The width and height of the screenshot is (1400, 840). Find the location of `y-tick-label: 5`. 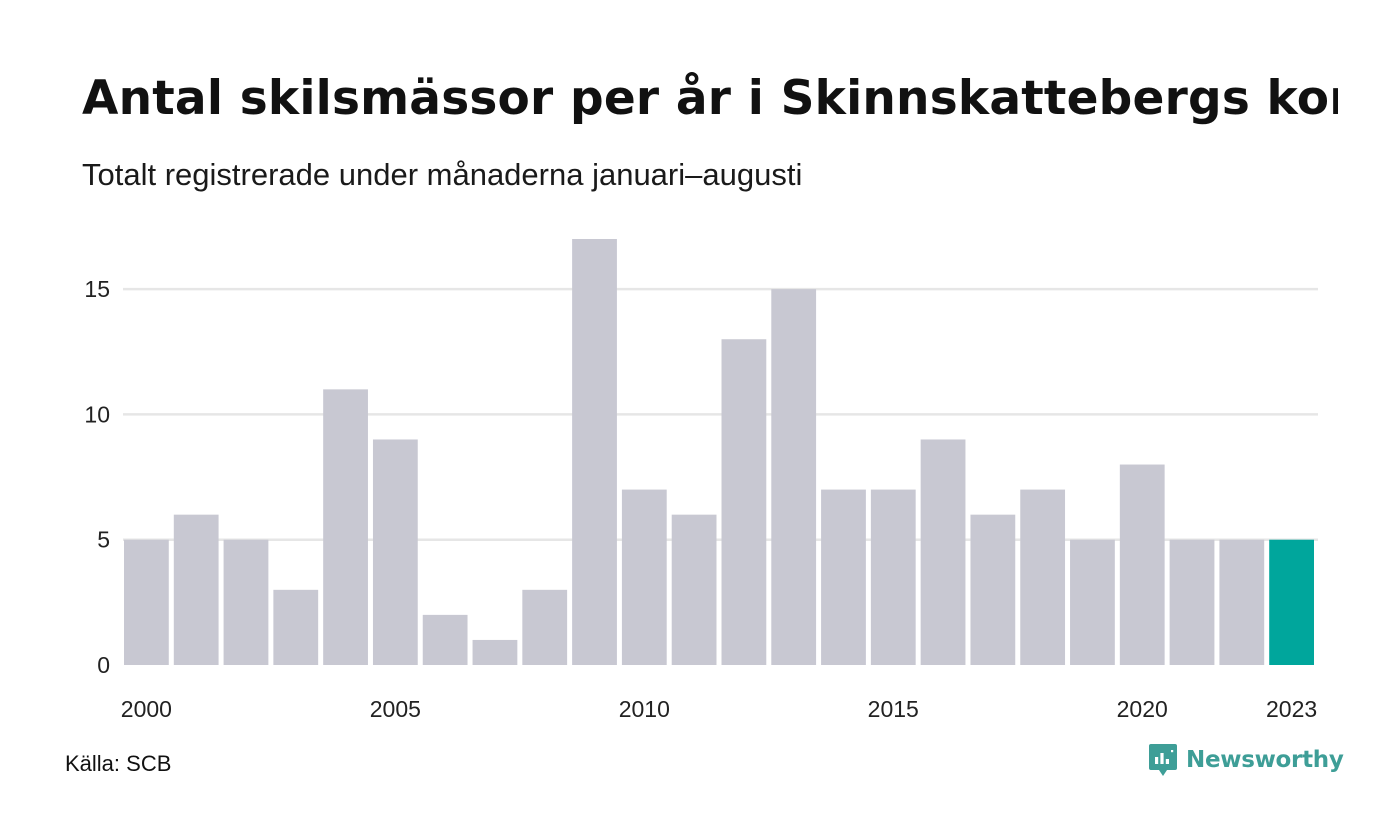

y-tick-label: 5 is located at coordinates (103, 540).